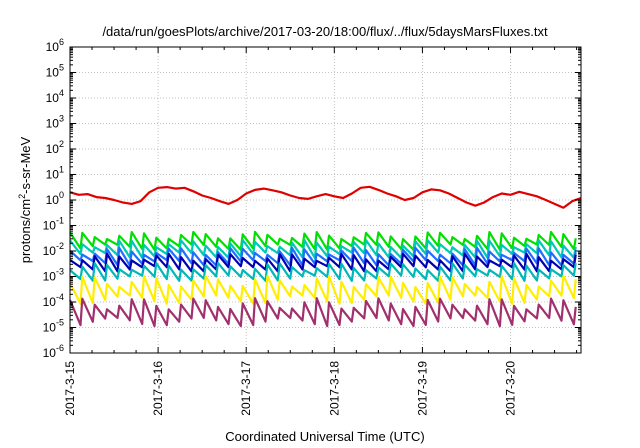 This screenshot has width=640, height=448. I want to click on y-tick-label: 10⁻², so click(53, 249).